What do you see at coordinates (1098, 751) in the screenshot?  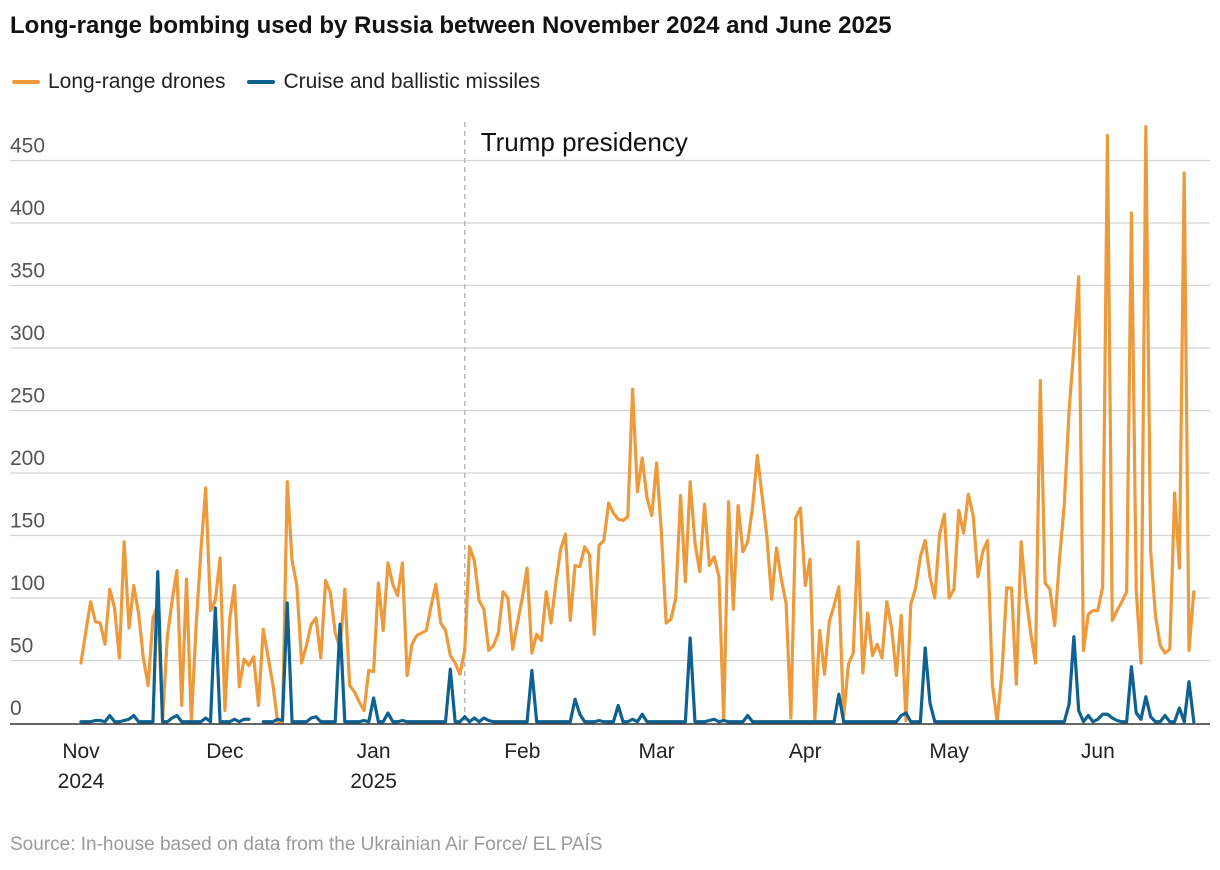 I see `x-tick-label: Jun` at bounding box center [1098, 751].